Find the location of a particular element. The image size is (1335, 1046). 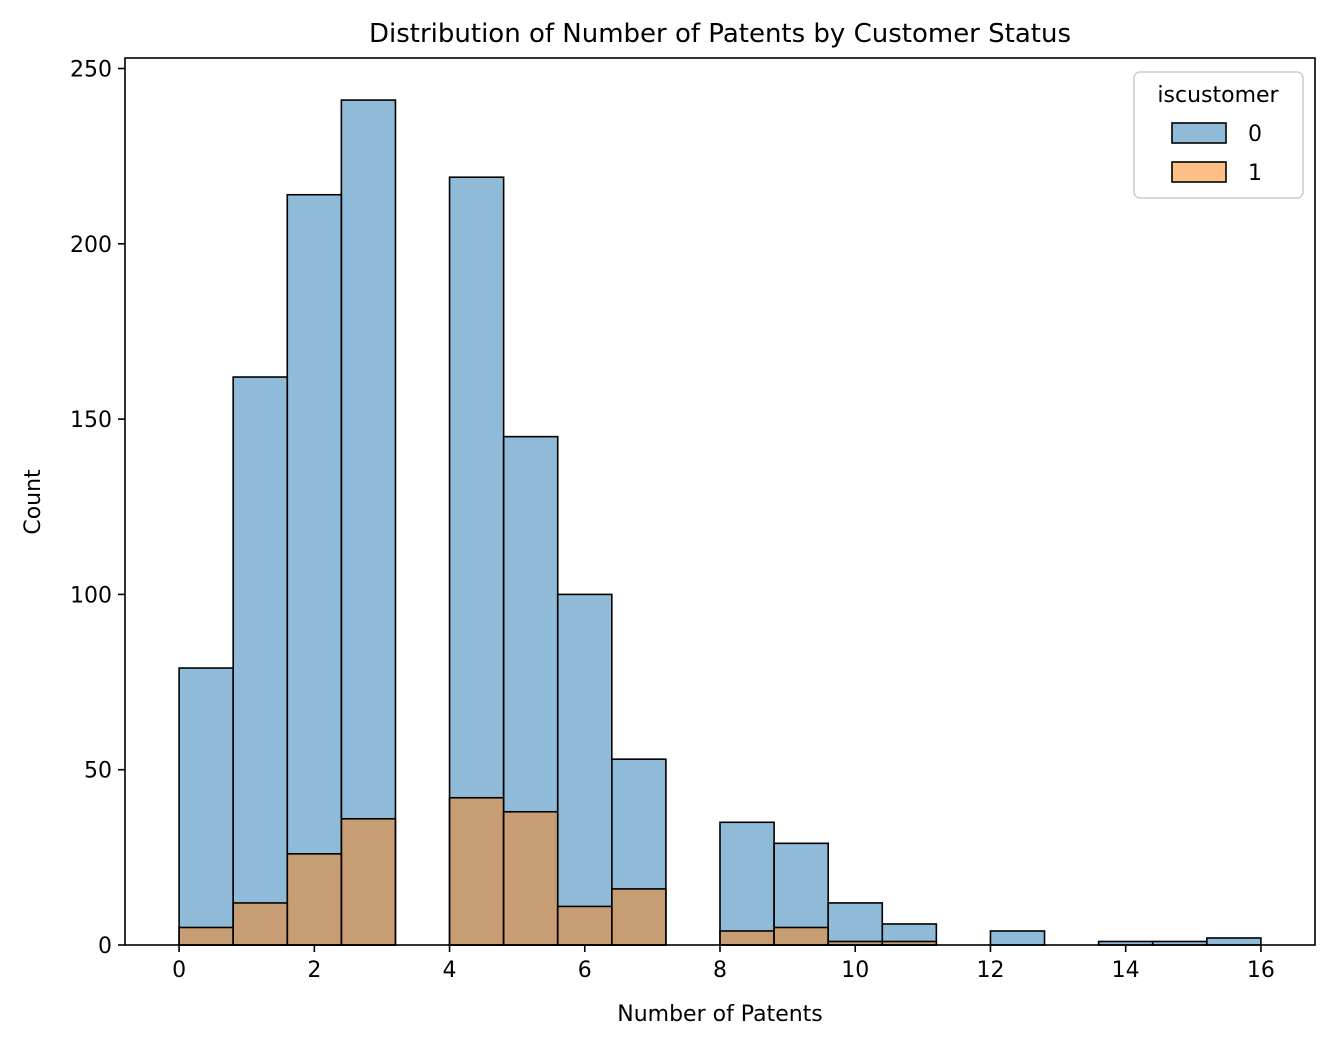

legend-label-series-1: 1 is located at coordinates (1255, 173).